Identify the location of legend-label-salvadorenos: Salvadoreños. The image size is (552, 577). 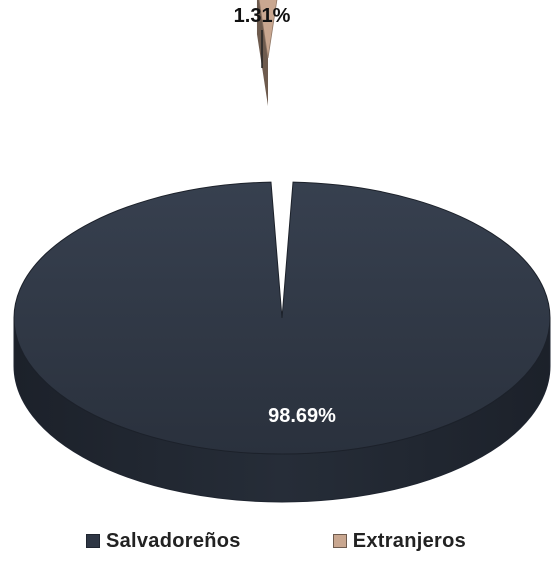
(173, 540).